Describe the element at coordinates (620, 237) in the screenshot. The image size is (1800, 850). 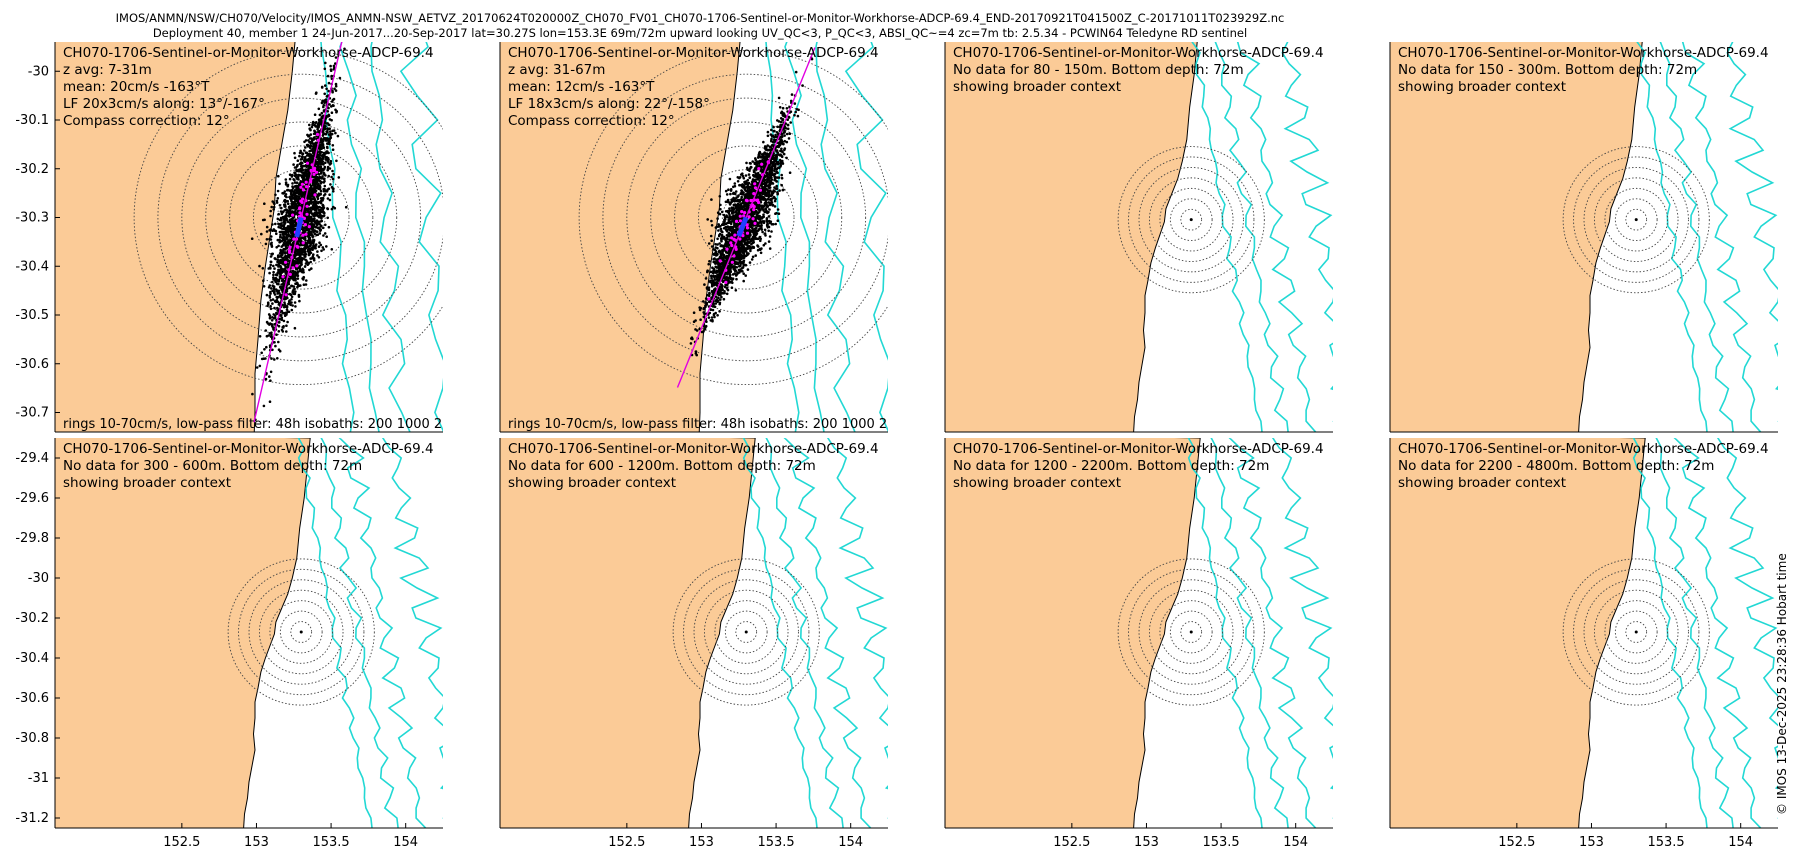
I see `land-coastline` at that location.